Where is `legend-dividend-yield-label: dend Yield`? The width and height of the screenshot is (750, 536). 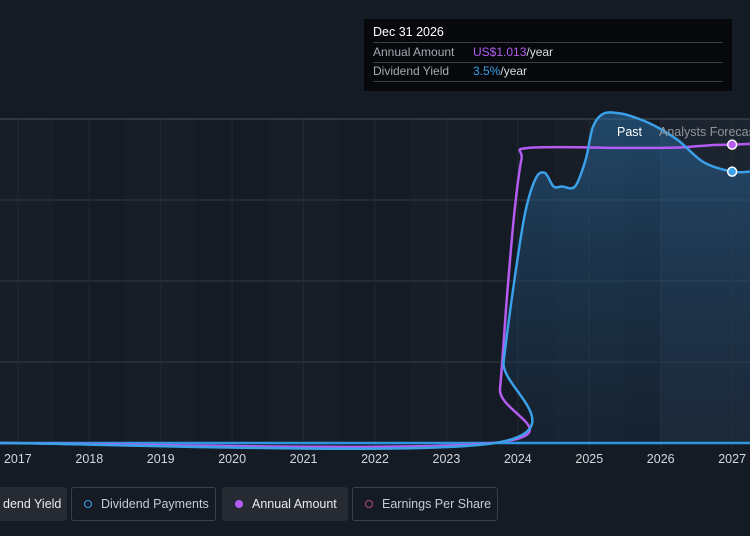
legend-dividend-yield-label: dend Yield is located at coordinates (32, 504).